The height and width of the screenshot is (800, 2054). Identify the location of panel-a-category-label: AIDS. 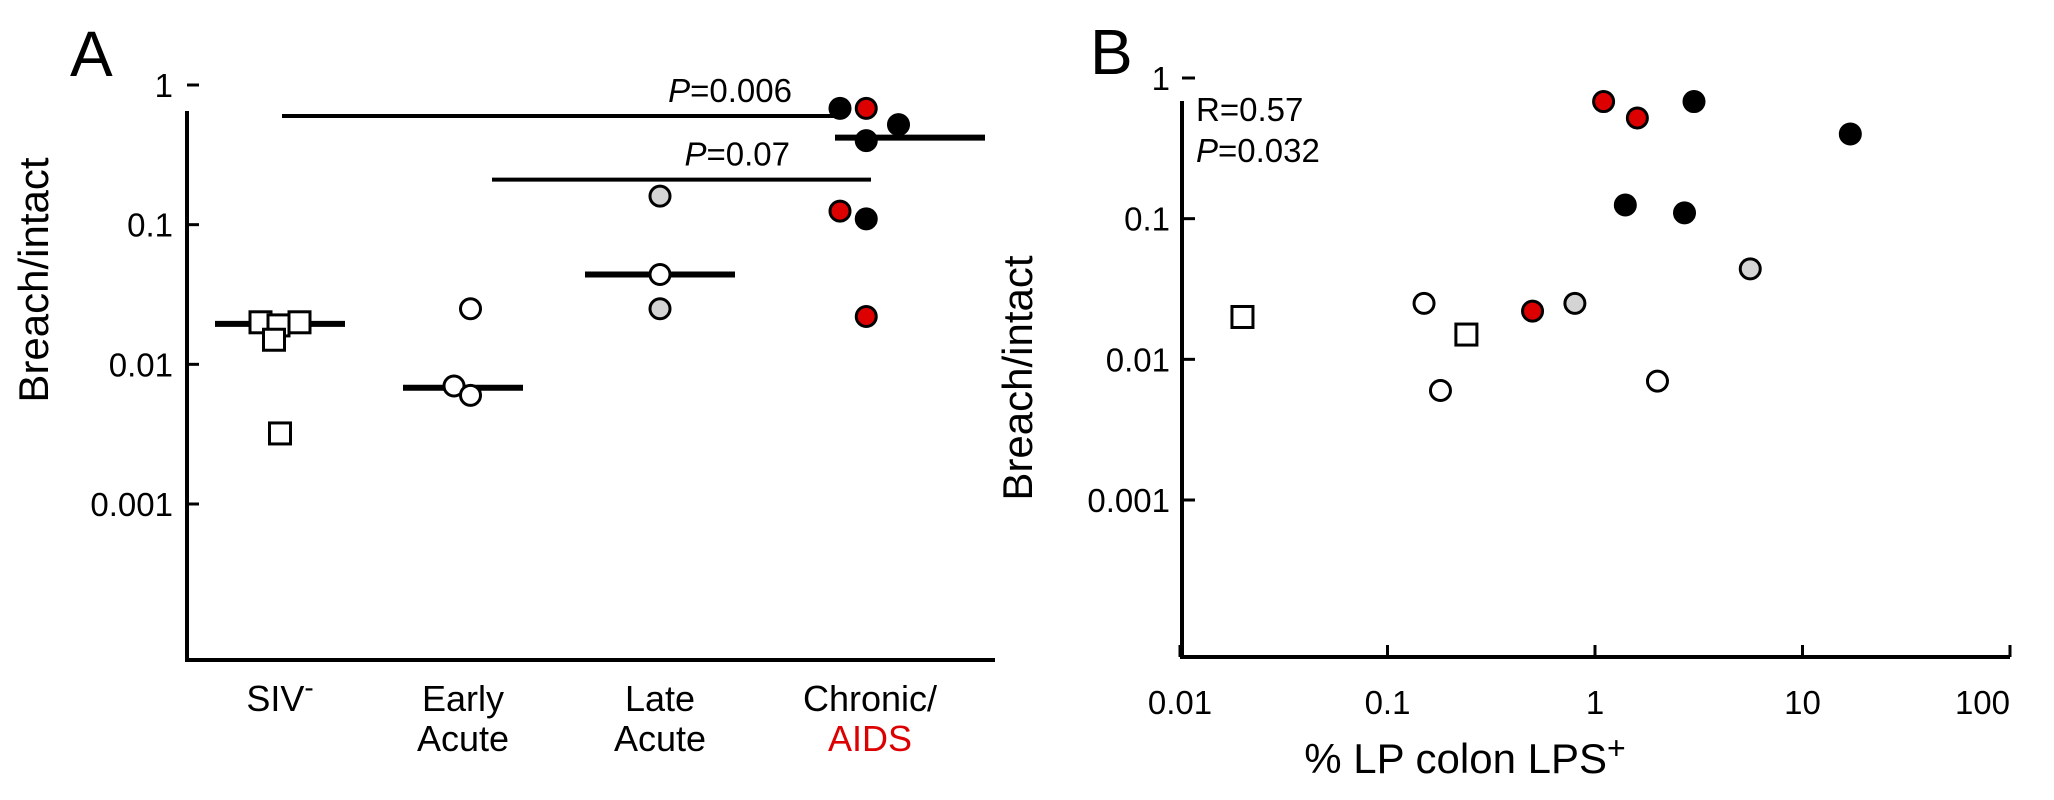
(870, 738).